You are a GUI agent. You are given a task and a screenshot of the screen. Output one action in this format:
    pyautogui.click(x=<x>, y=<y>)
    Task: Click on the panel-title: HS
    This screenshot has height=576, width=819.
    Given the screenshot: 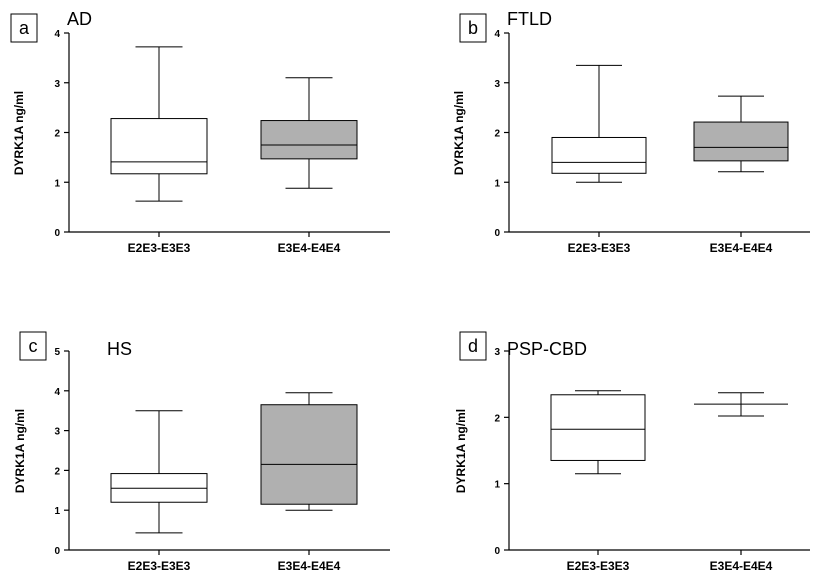 What is the action you would take?
    pyautogui.click(x=119, y=349)
    